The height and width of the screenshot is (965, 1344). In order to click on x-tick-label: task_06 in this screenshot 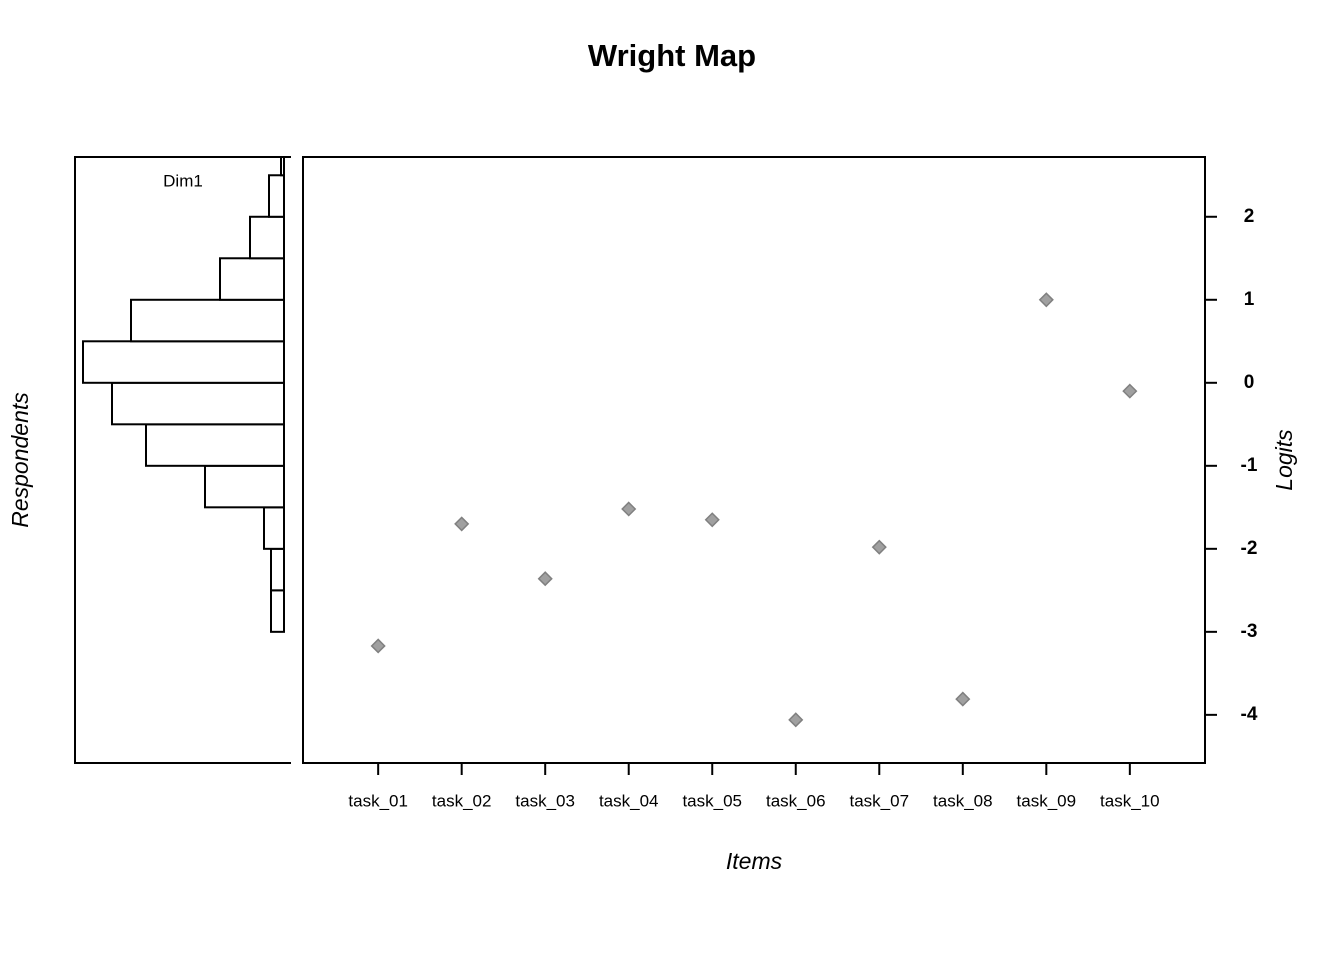, I will do `click(796, 800)`.